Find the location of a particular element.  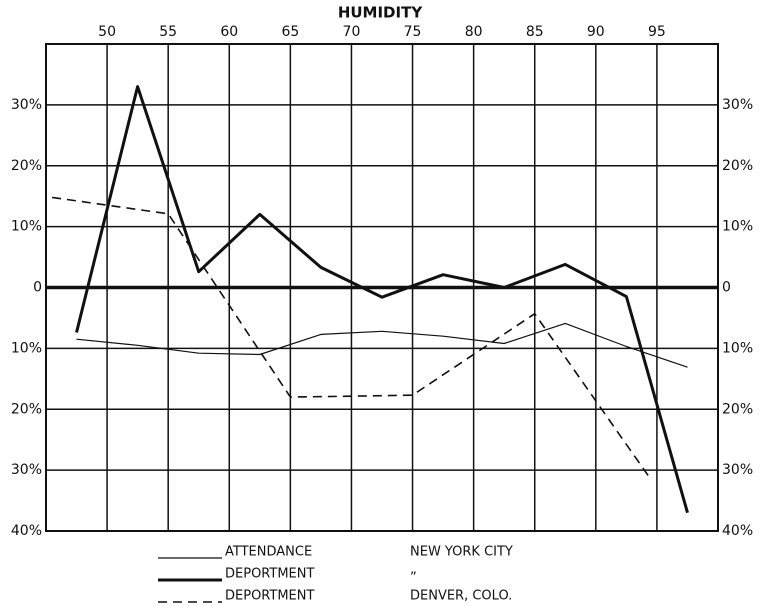

x-tick-label: 65 is located at coordinates (290, 32).